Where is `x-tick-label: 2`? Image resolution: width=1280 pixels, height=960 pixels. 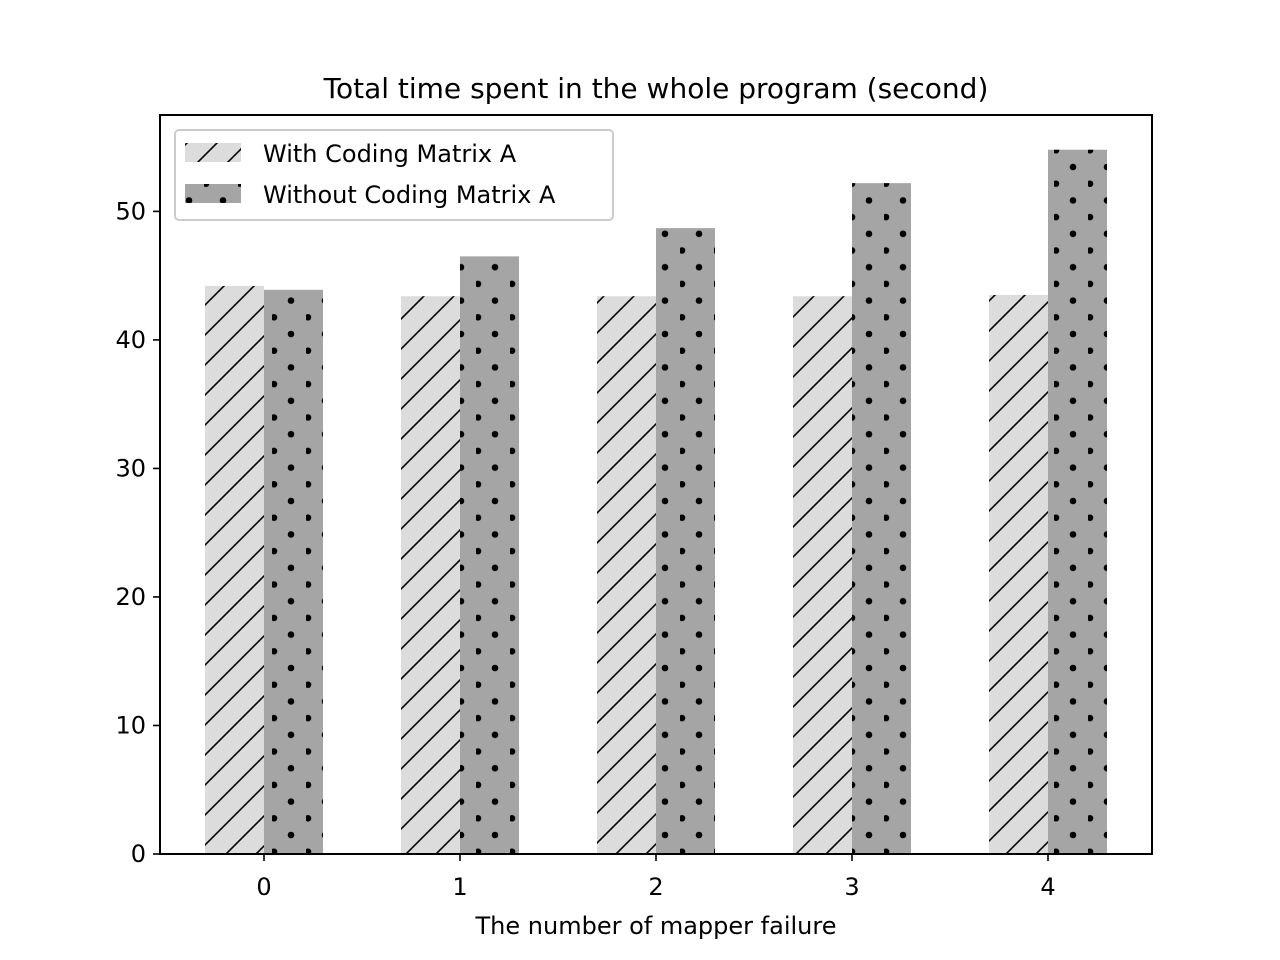 x-tick-label: 2 is located at coordinates (655, 887).